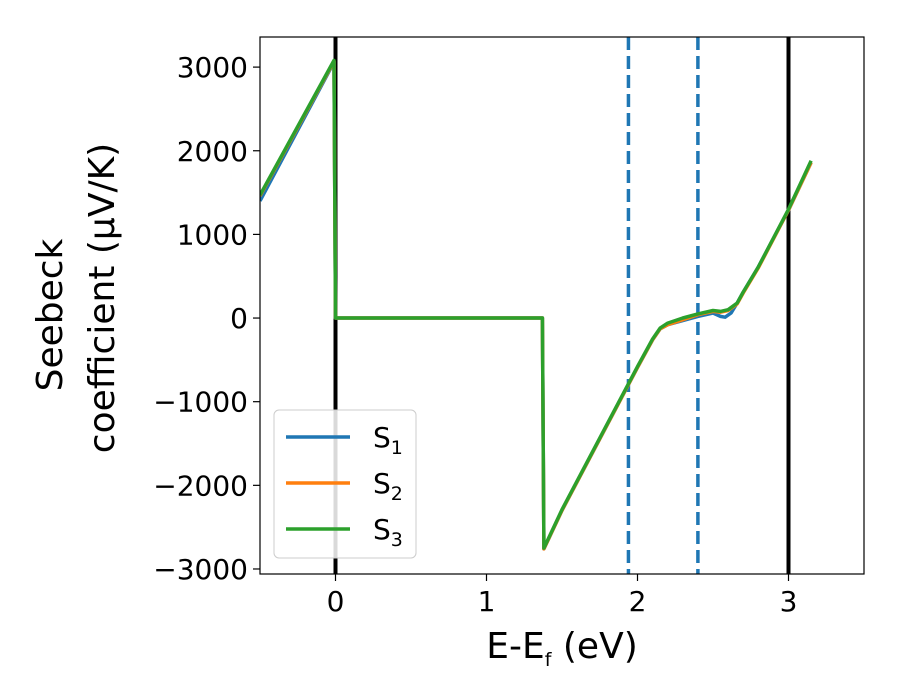 This screenshot has width=900, height=700. I want to click on legend-label-s3: S3, so click(388, 532).